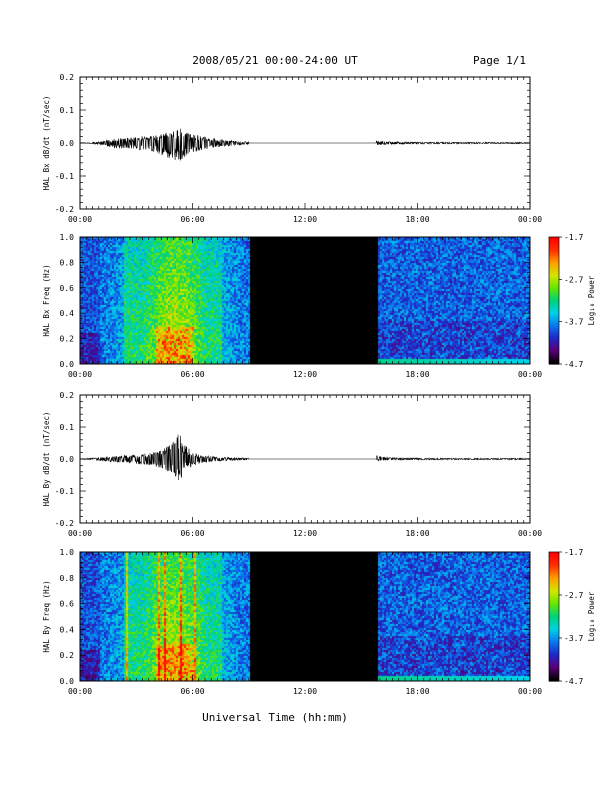 This screenshot has width=612, height=792. Describe the element at coordinates (46, 143) in the screenshot. I see `y-axis-label: HAL Bx dB/dt (nT/sec)` at that location.